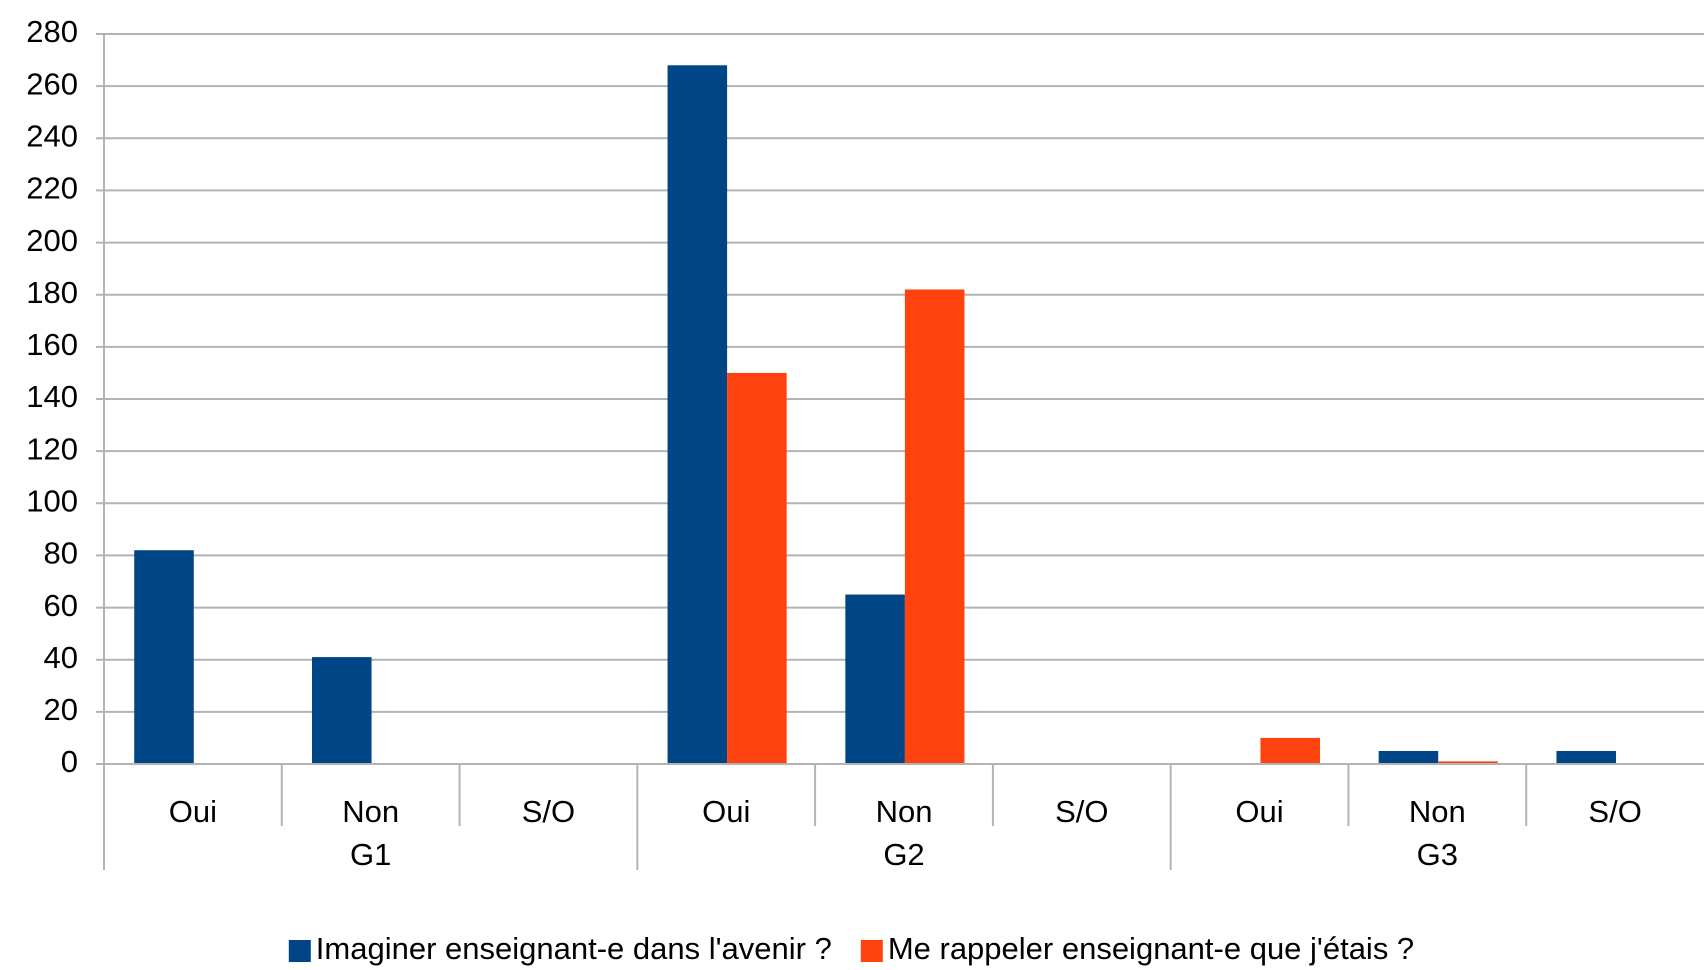  Describe the element at coordinates (52, 396) in the screenshot. I see `y-tick-label: 140` at that location.